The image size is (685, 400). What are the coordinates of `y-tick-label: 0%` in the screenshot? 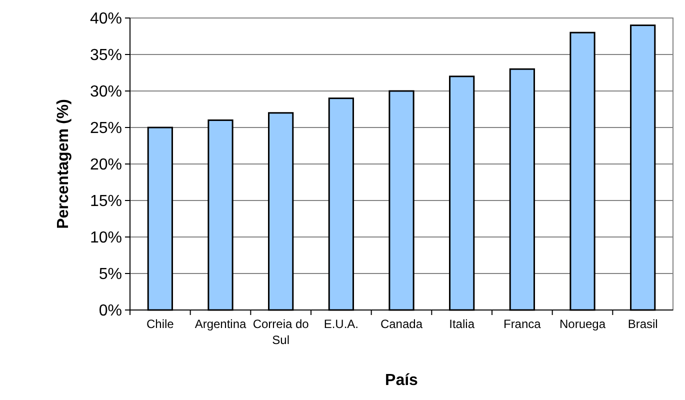 It's located at (110, 311).